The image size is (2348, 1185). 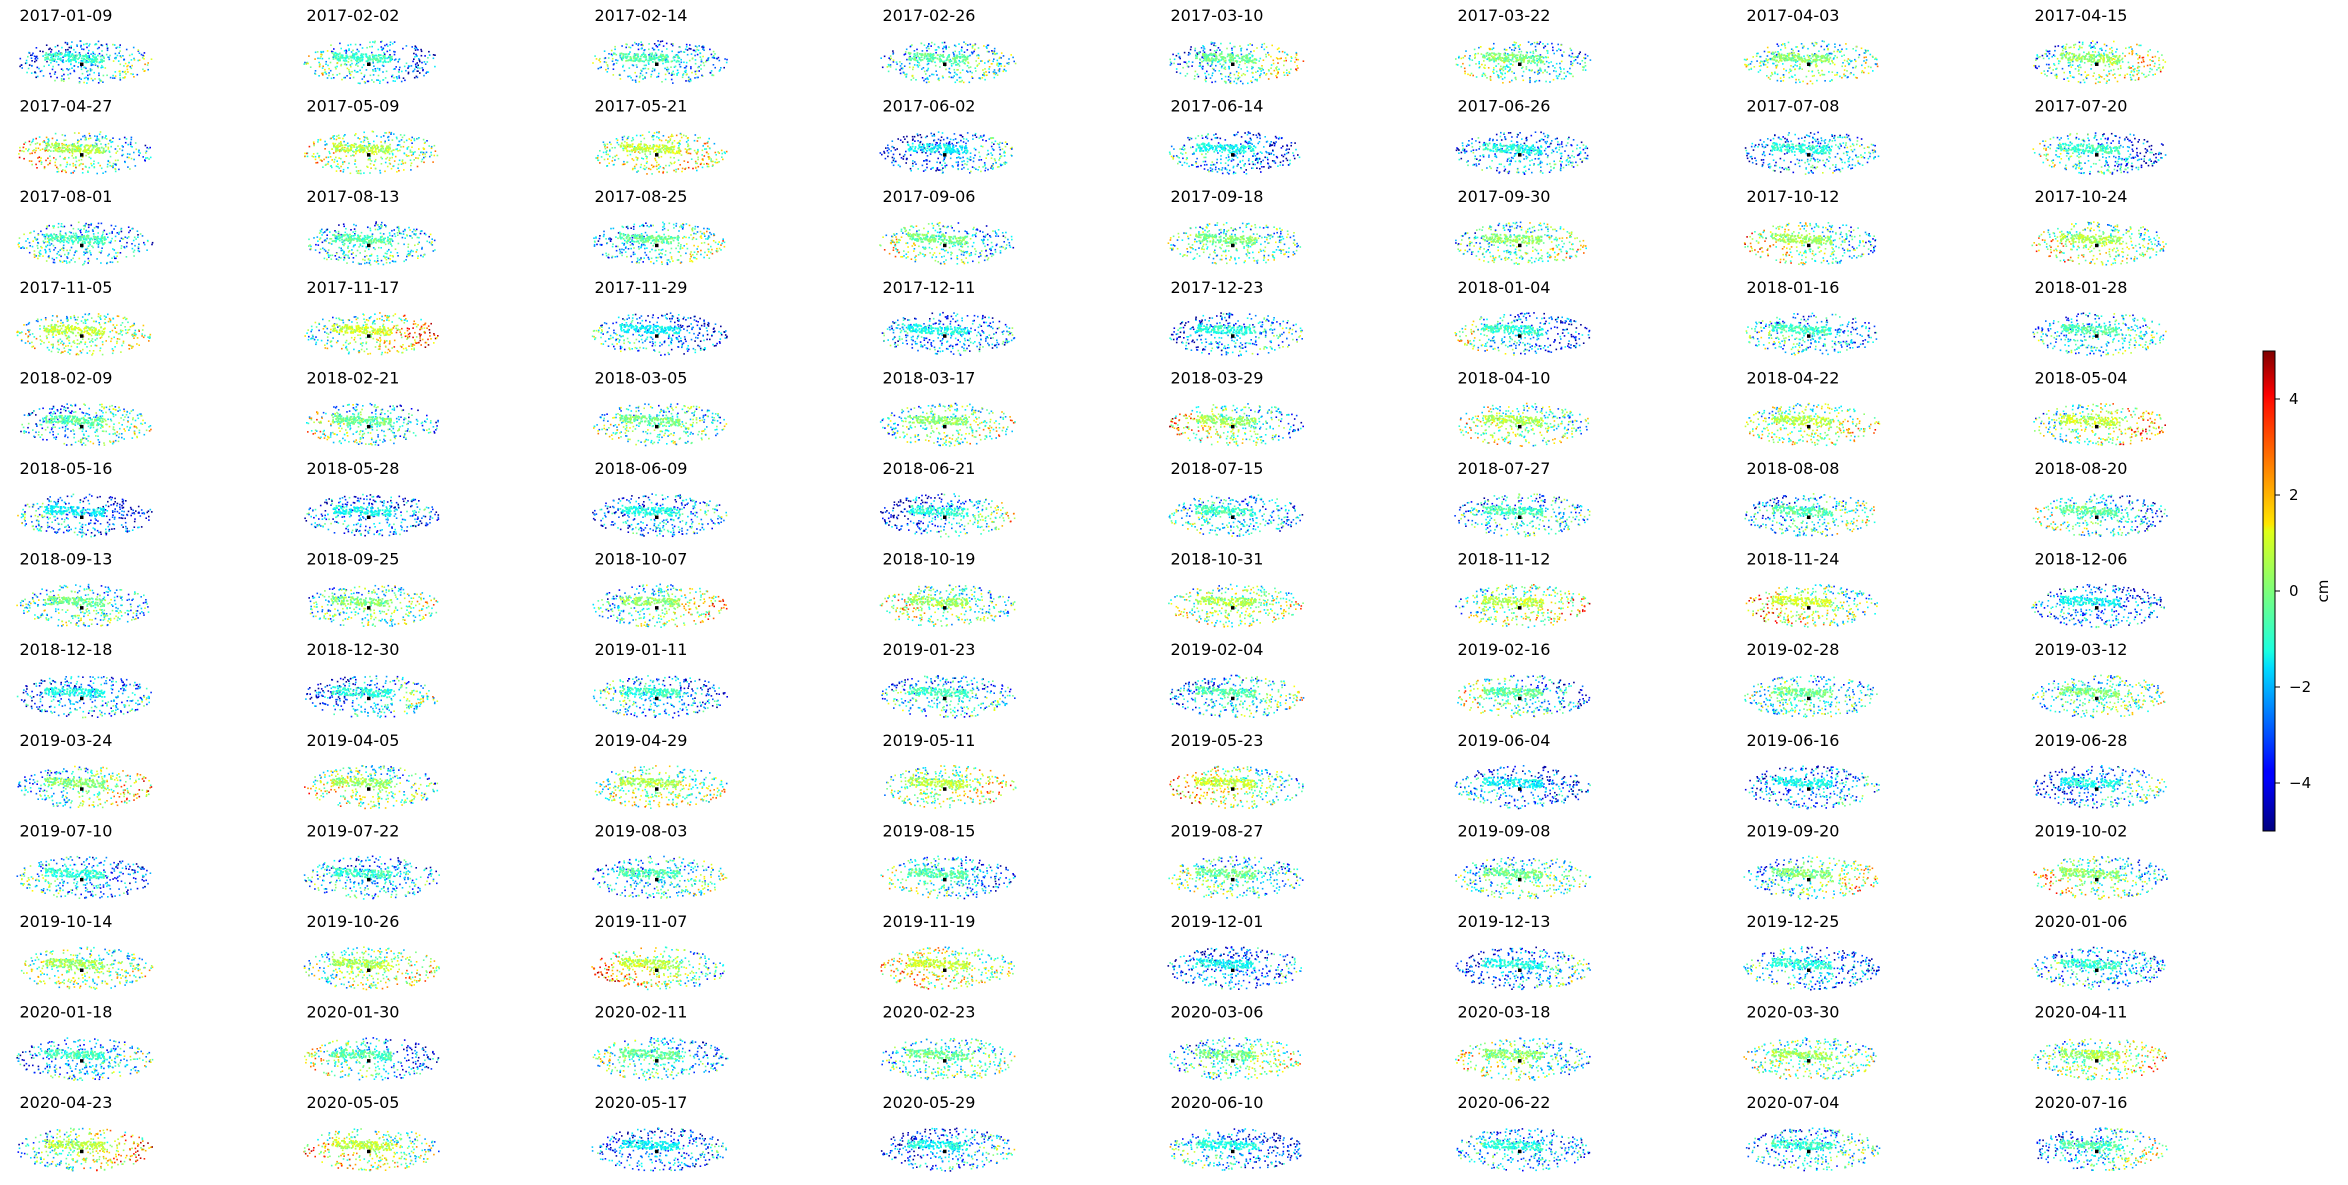 What do you see at coordinates (371, 136) in the screenshot?
I see `map-panel: 2017-05-09` at bounding box center [371, 136].